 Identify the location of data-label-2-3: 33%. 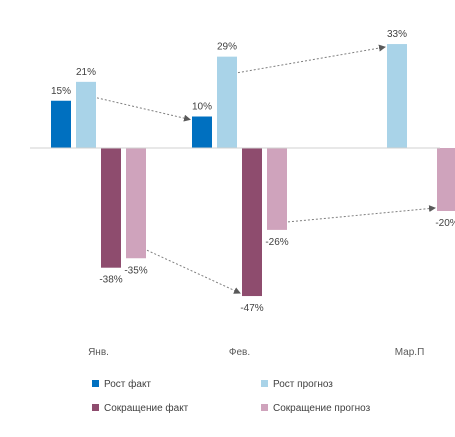
(397, 34).